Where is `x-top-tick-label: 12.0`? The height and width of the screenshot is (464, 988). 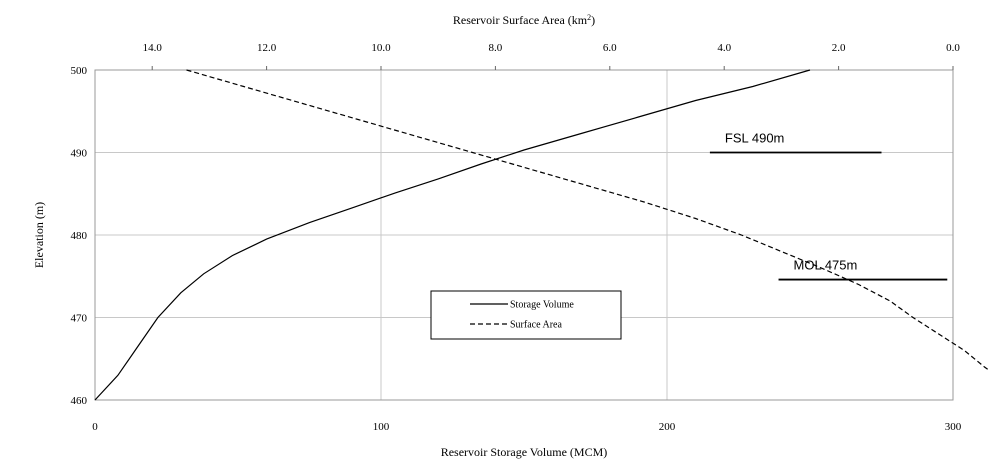 x-top-tick-label: 12.0 is located at coordinates (267, 48).